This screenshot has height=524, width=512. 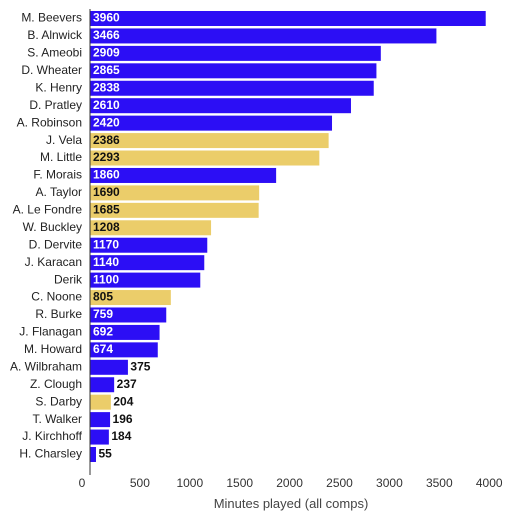 What do you see at coordinates (211, 123) in the screenshot?
I see `bar-a-robinson` at bounding box center [211, 123].